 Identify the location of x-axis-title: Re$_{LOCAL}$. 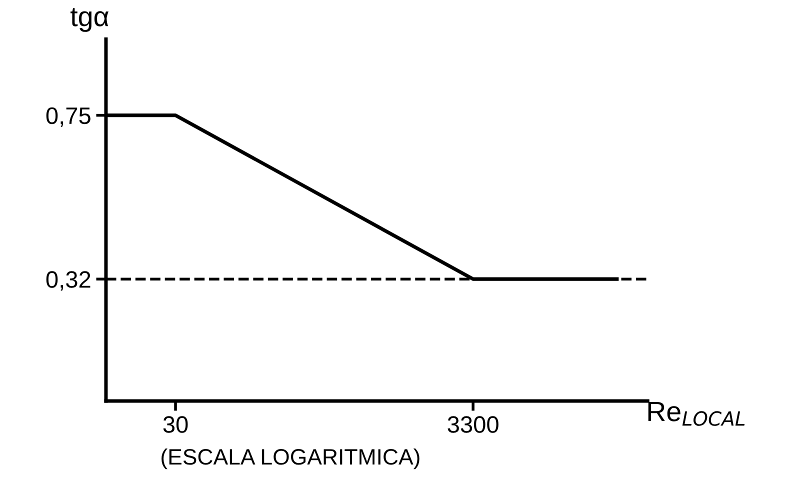
(696, 414).